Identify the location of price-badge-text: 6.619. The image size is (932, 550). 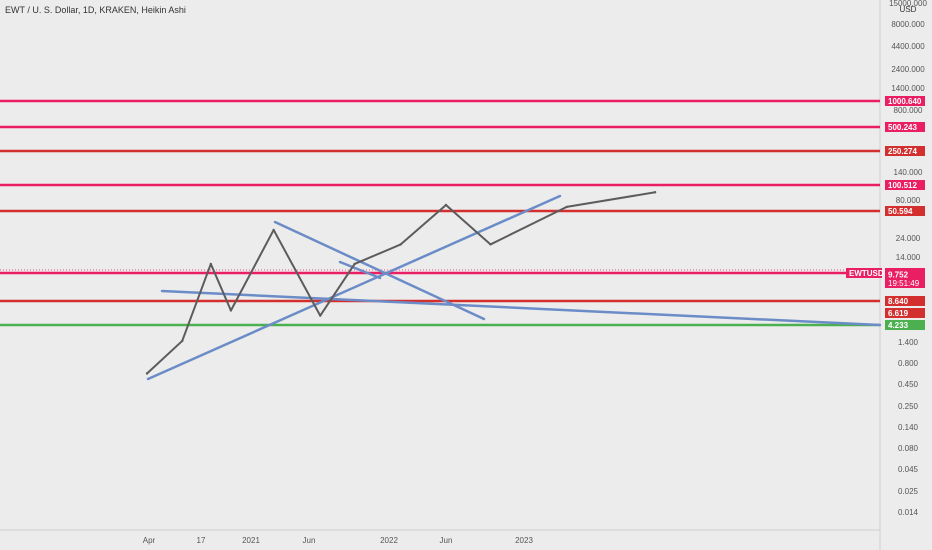
(898, 313).